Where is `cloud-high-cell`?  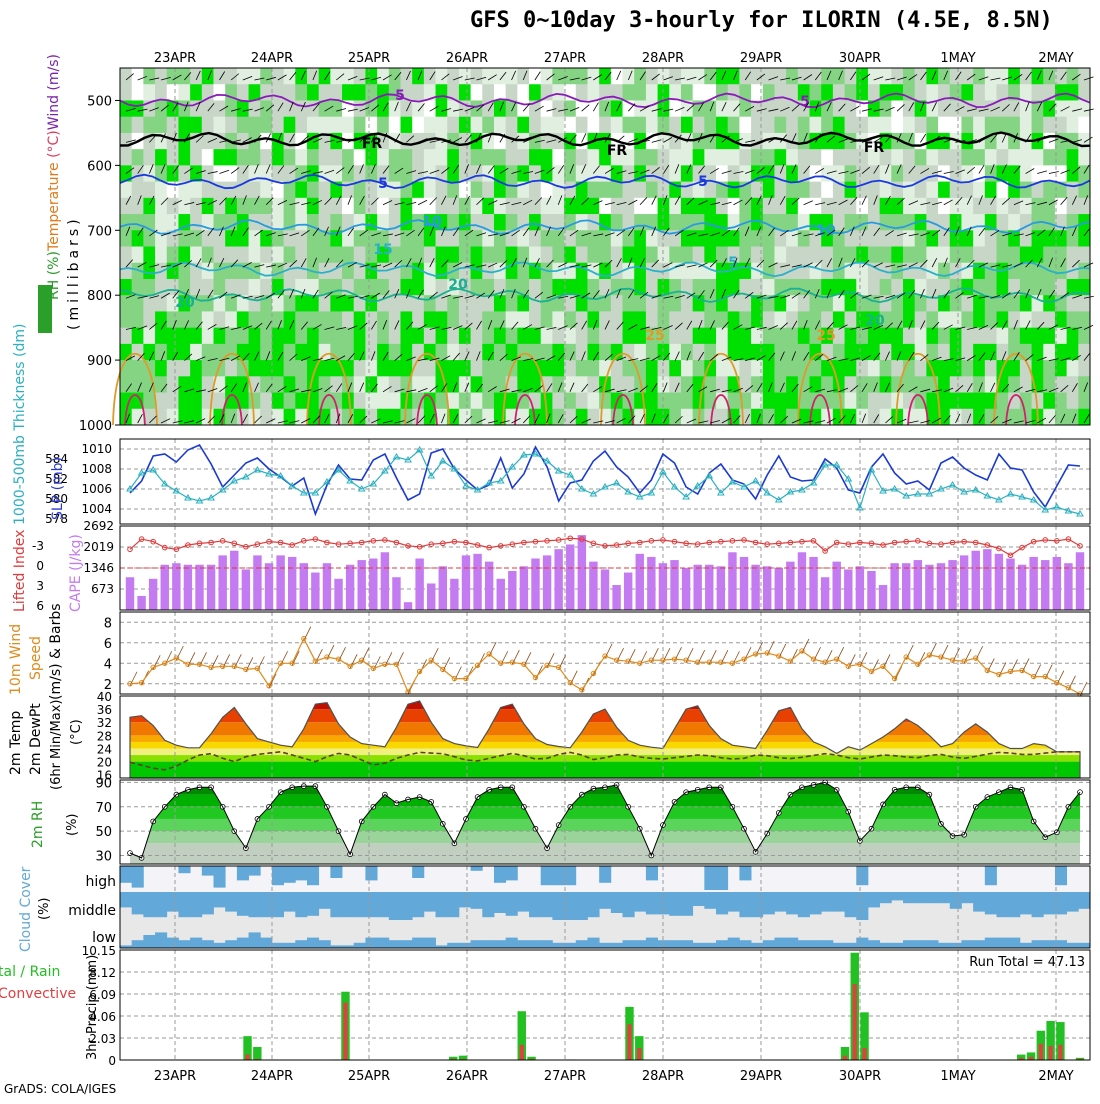
cloud-high-cell is located at coordinates (138, 877).